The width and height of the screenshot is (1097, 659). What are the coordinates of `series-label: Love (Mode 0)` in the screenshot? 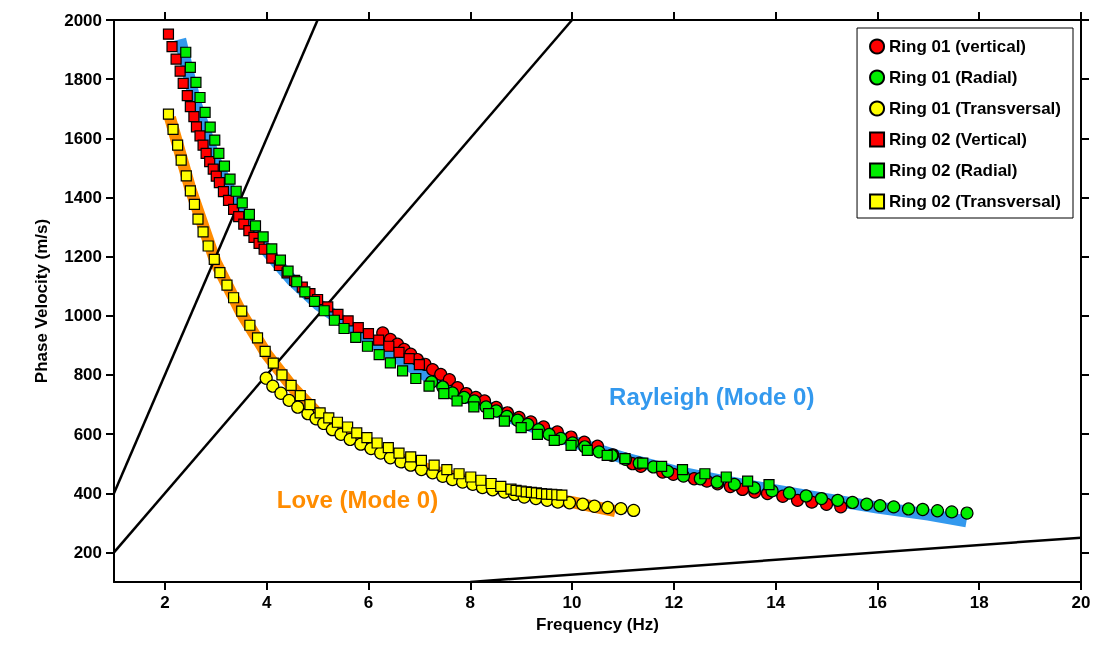 It's located at (357, 500).